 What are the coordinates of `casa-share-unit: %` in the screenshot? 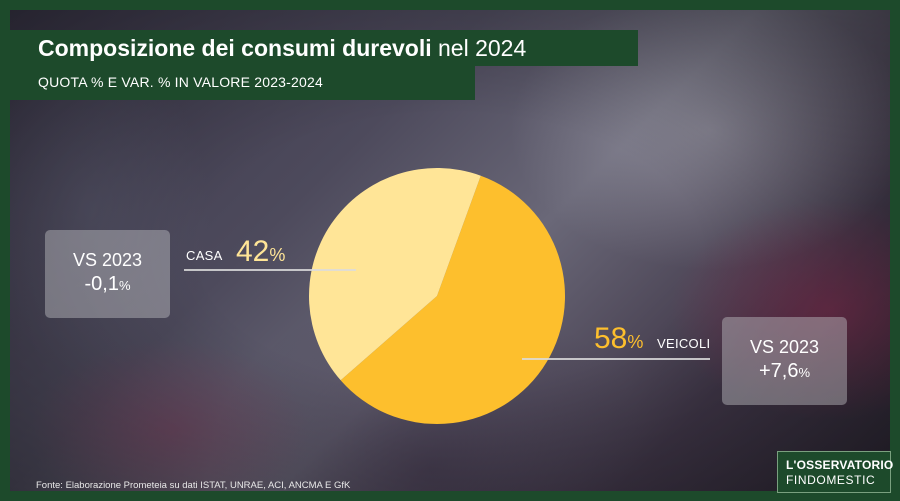 It's located at (277, 255).